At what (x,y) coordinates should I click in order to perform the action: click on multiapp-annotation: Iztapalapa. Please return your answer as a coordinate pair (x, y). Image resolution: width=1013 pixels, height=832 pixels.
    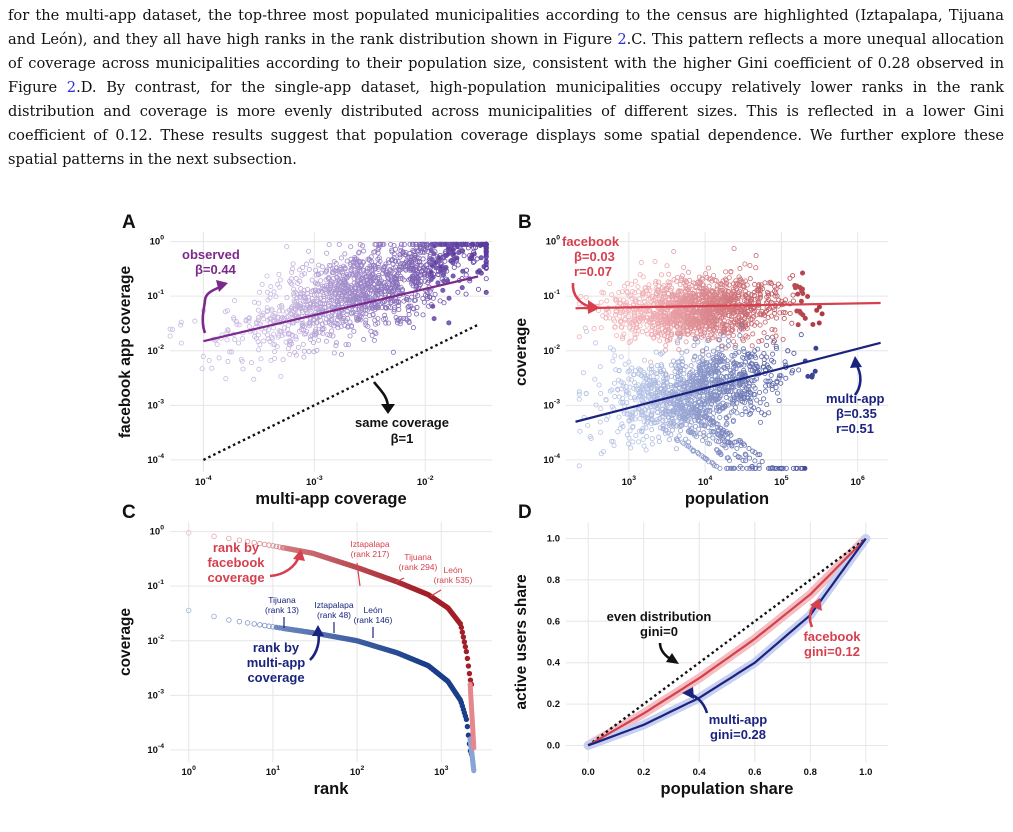
    Looking at the image, I should click on (333, 605).